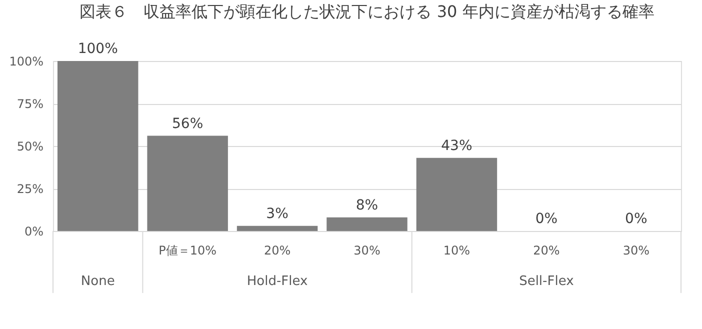  Describe the element at coordinates (26, 61) in the screenshot. I see `y-tick-label: 100%` at that location.